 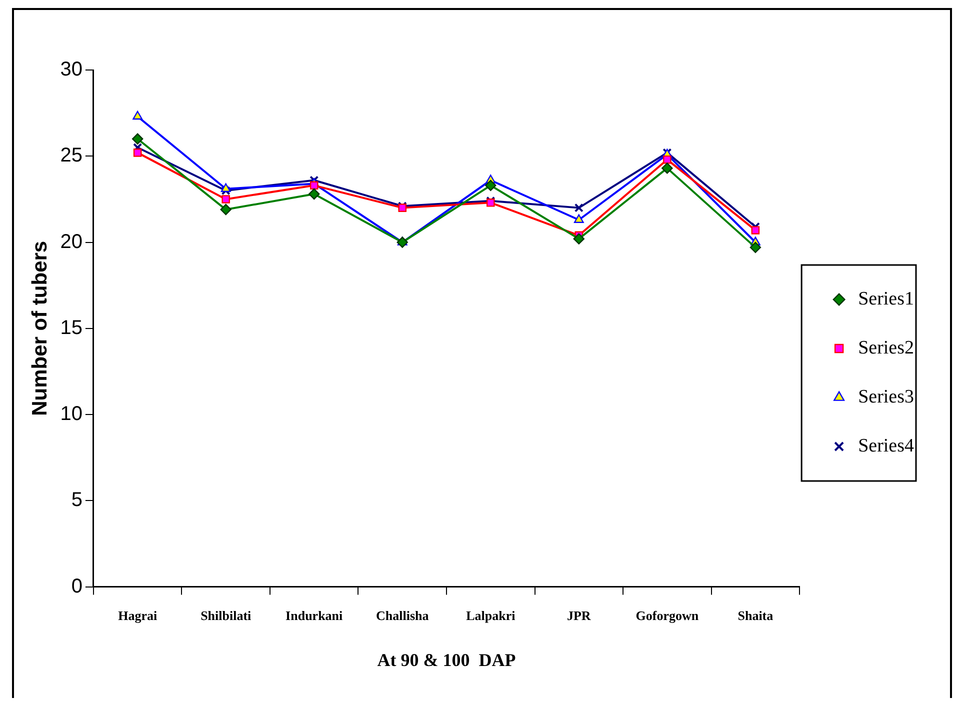 I want to click on y-tick-label: 30, so click(x=71, y=69).